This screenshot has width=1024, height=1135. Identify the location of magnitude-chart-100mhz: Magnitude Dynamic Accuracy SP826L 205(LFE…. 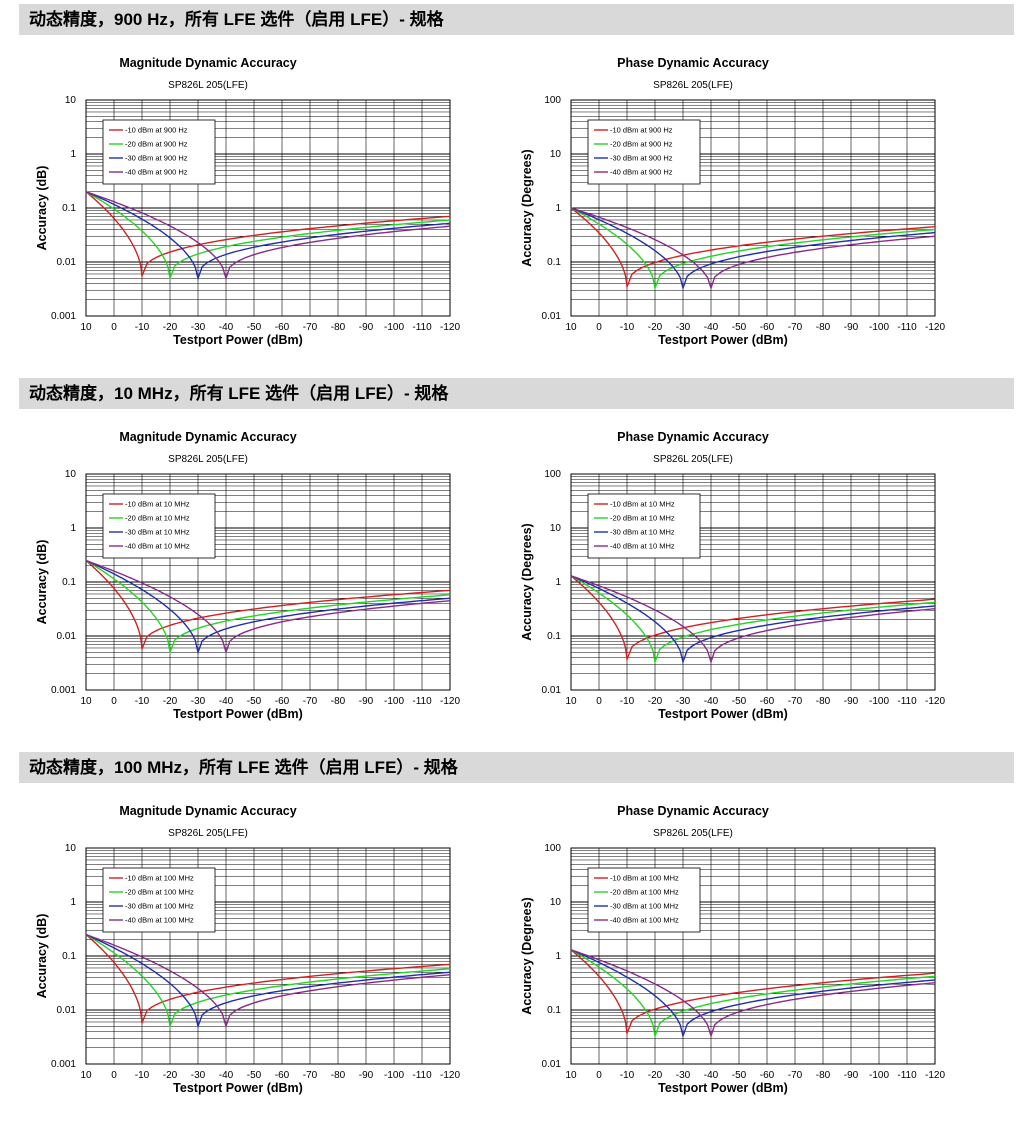
(247, 949).